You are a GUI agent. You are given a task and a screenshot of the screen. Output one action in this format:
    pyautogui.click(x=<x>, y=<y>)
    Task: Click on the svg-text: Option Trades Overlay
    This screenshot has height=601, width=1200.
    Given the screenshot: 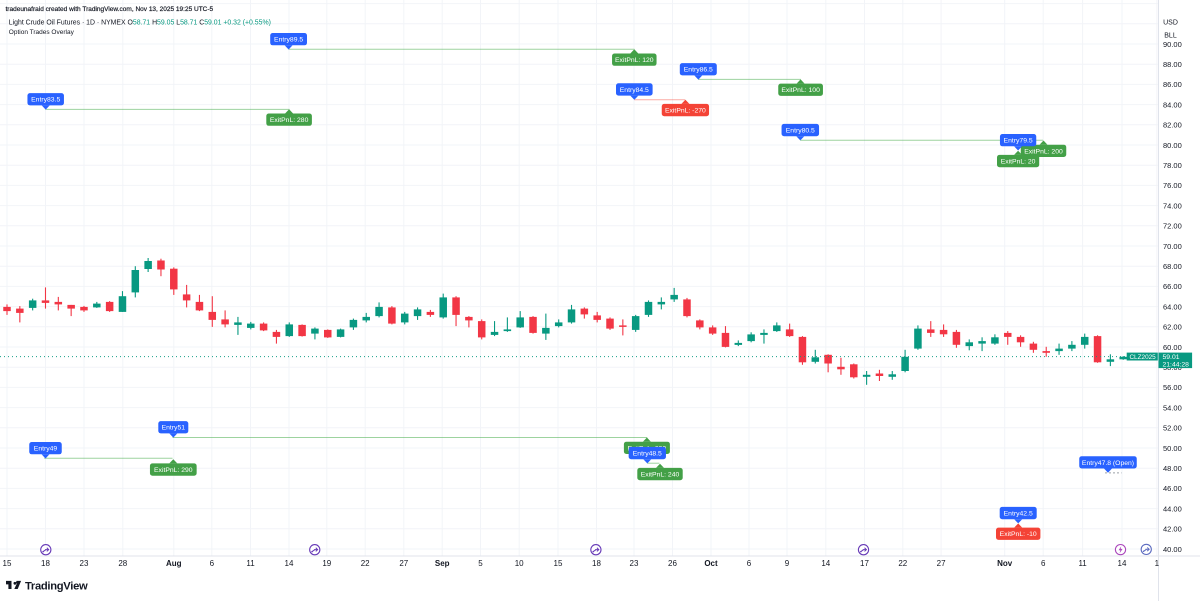 What is the action you would take?
    pyautogui.click(x=42, y=32)
    